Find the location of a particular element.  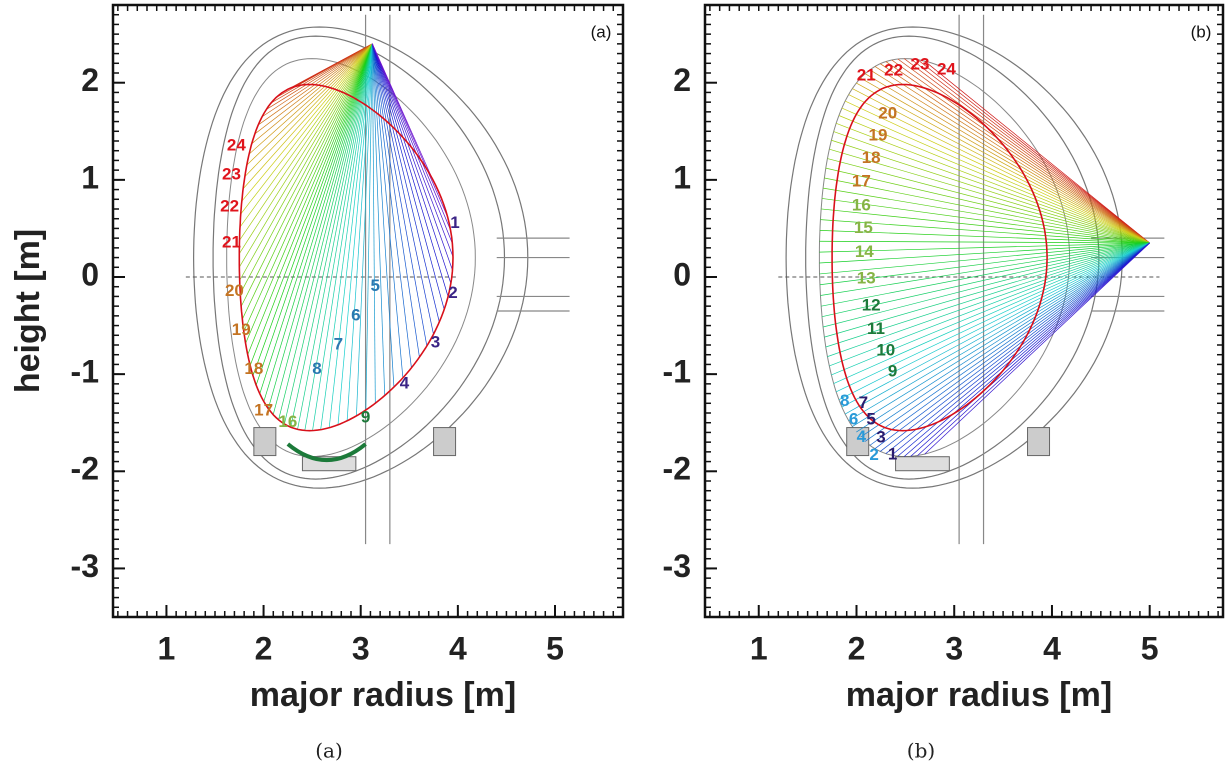

y-tick-label: 2 is located at coordinates (682, 80).